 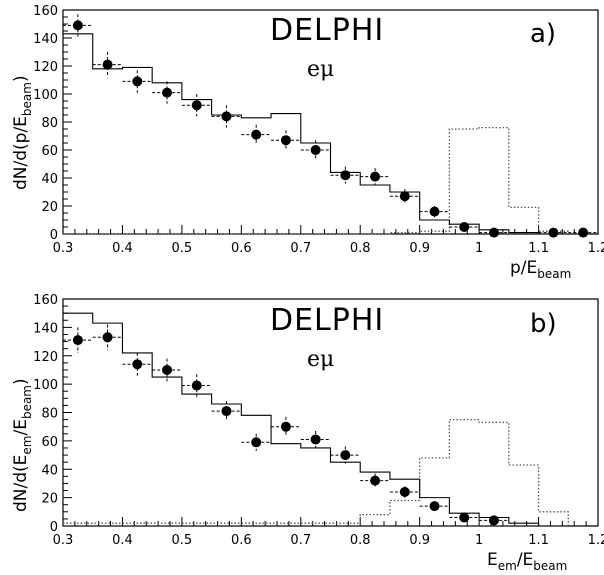 What do you see at coordinates (49, 151) in the screenshot?
I see `y-tick-label: 60` at bounding box center [49, 151].